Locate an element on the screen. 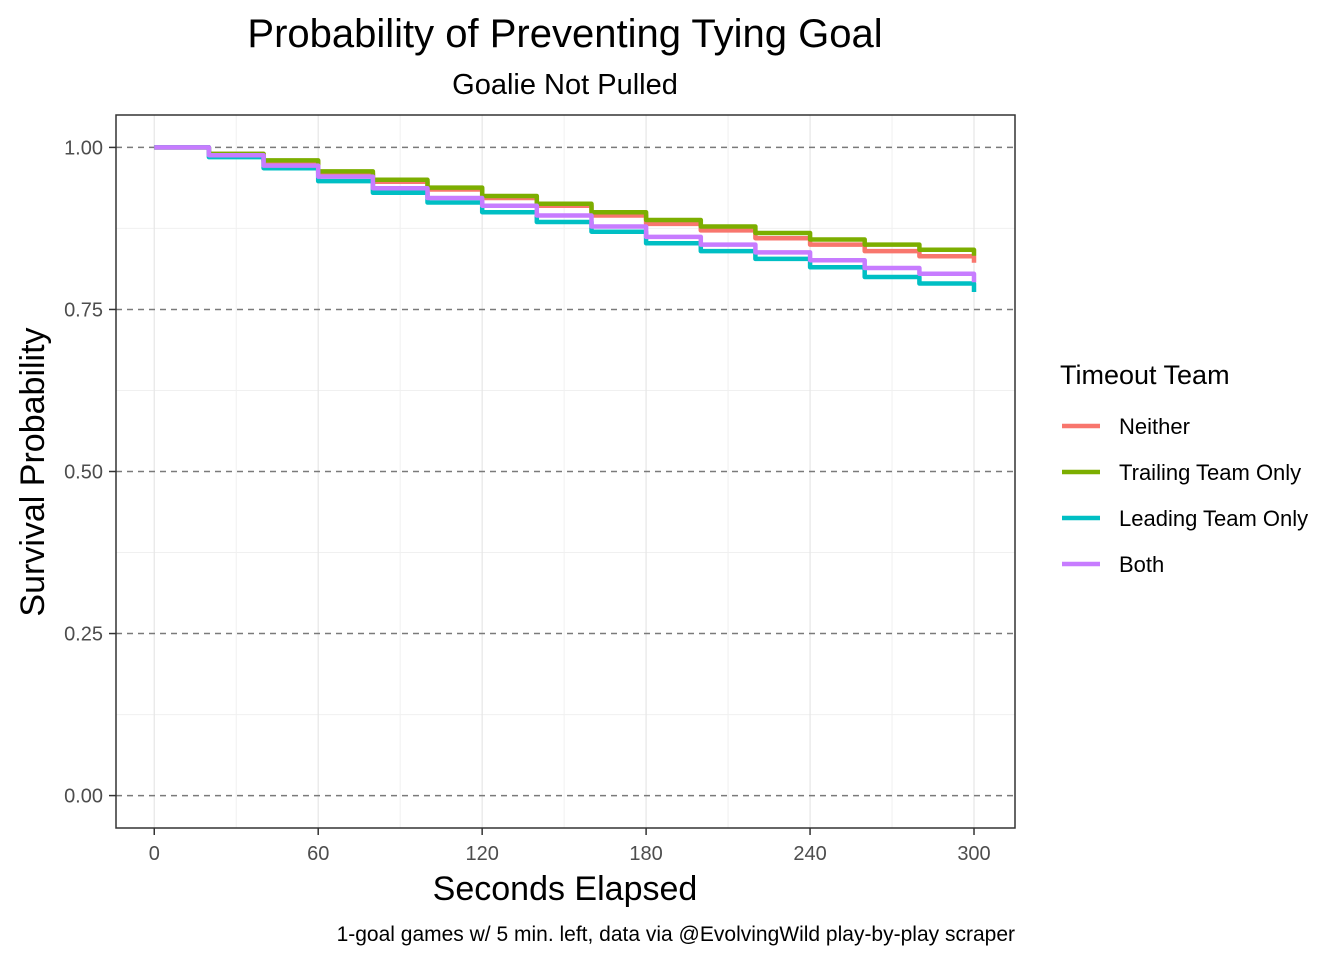 The height and width of the screenshot is (960, 1344). x-tick-label: 180 is located at coordinates (645, 854).